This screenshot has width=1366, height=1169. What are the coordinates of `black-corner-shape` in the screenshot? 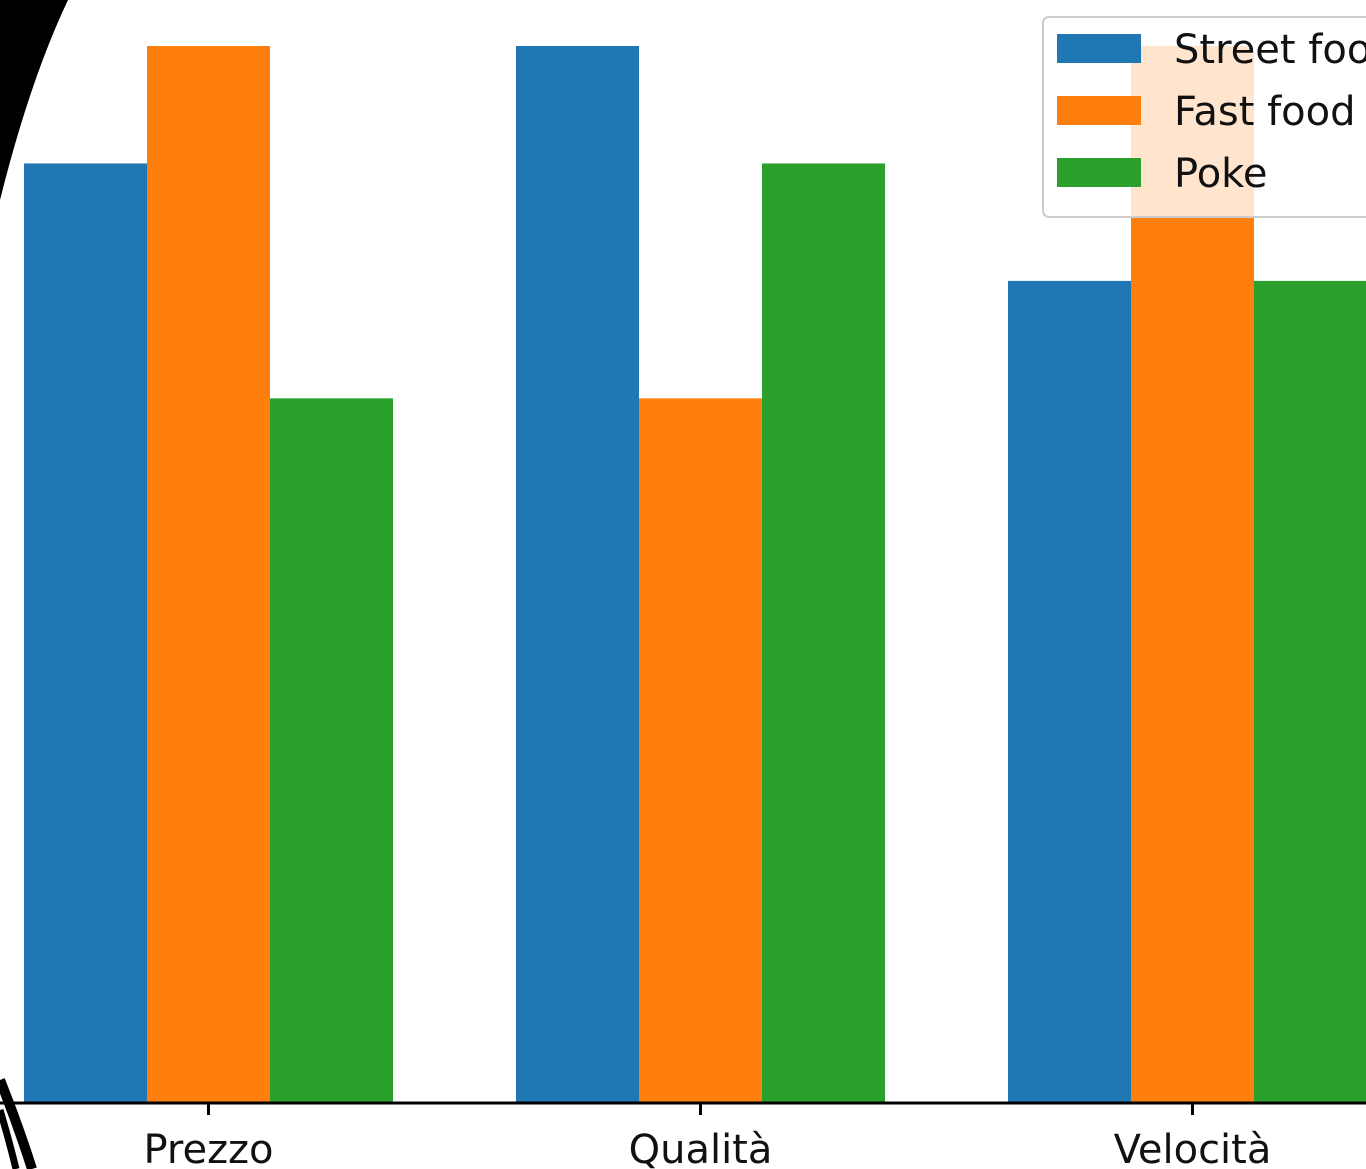 It's located at (34, 100).